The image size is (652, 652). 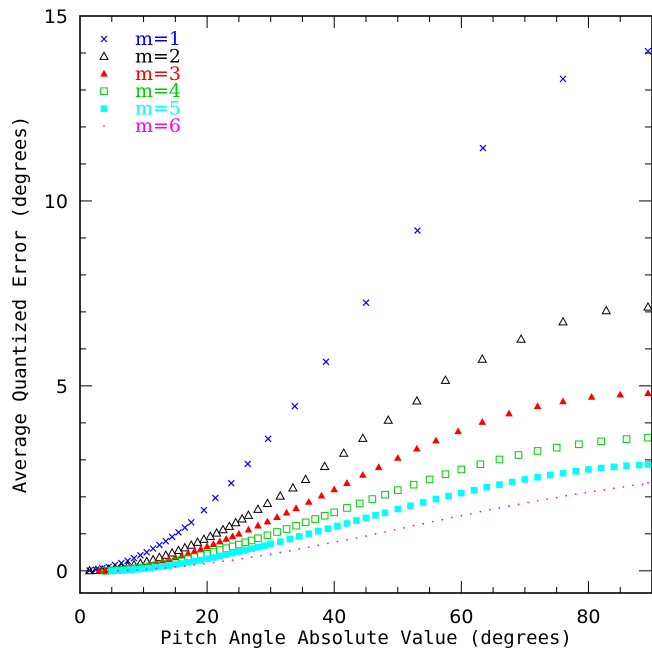 I want to click on legend-label: m=2, so click(x=158, y=56).